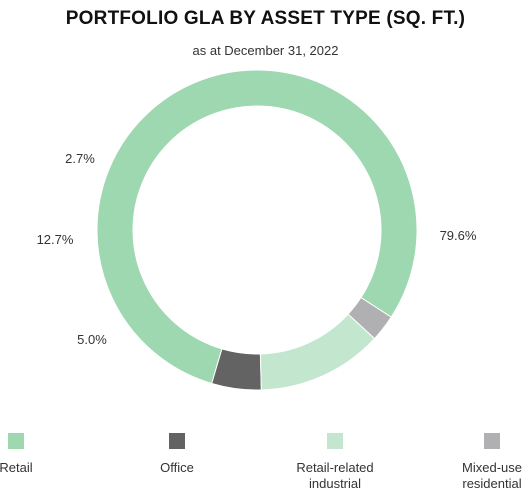  What do you see at coordinates (35, 454) in the screenshot?
I see `legend-item-retail: Retail` at bounding box center [35, 454].